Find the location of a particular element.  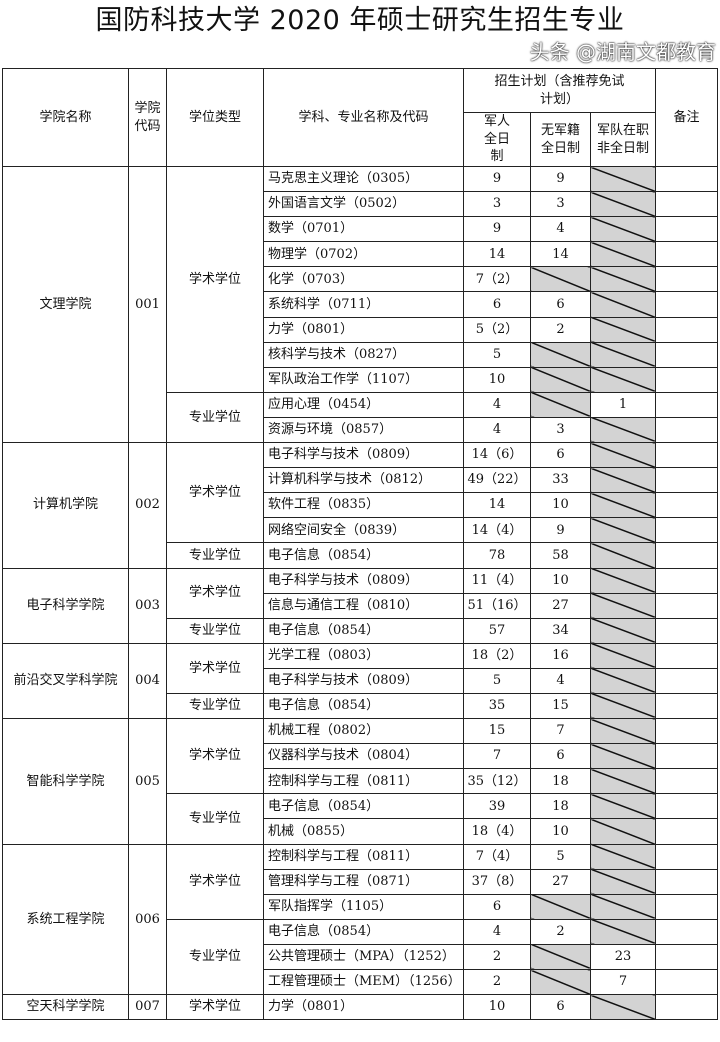

table-row: 智能科学学院 005 学术学位 机械工程（0802） 15 7 is located at coordinates (360, 781).